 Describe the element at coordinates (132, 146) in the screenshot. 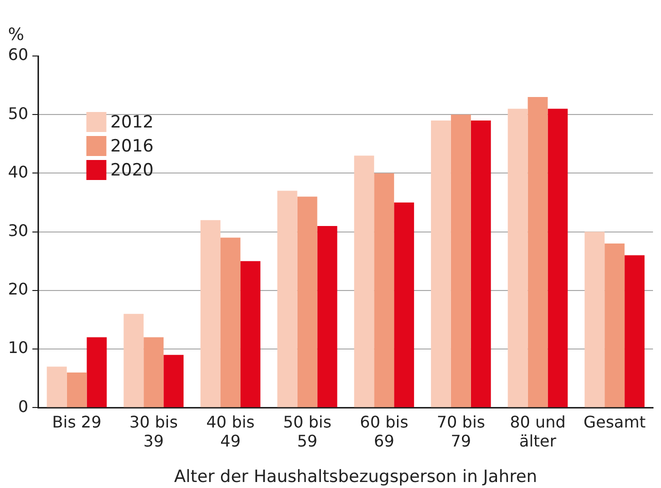

I see `legend-label: 2016` at that location.